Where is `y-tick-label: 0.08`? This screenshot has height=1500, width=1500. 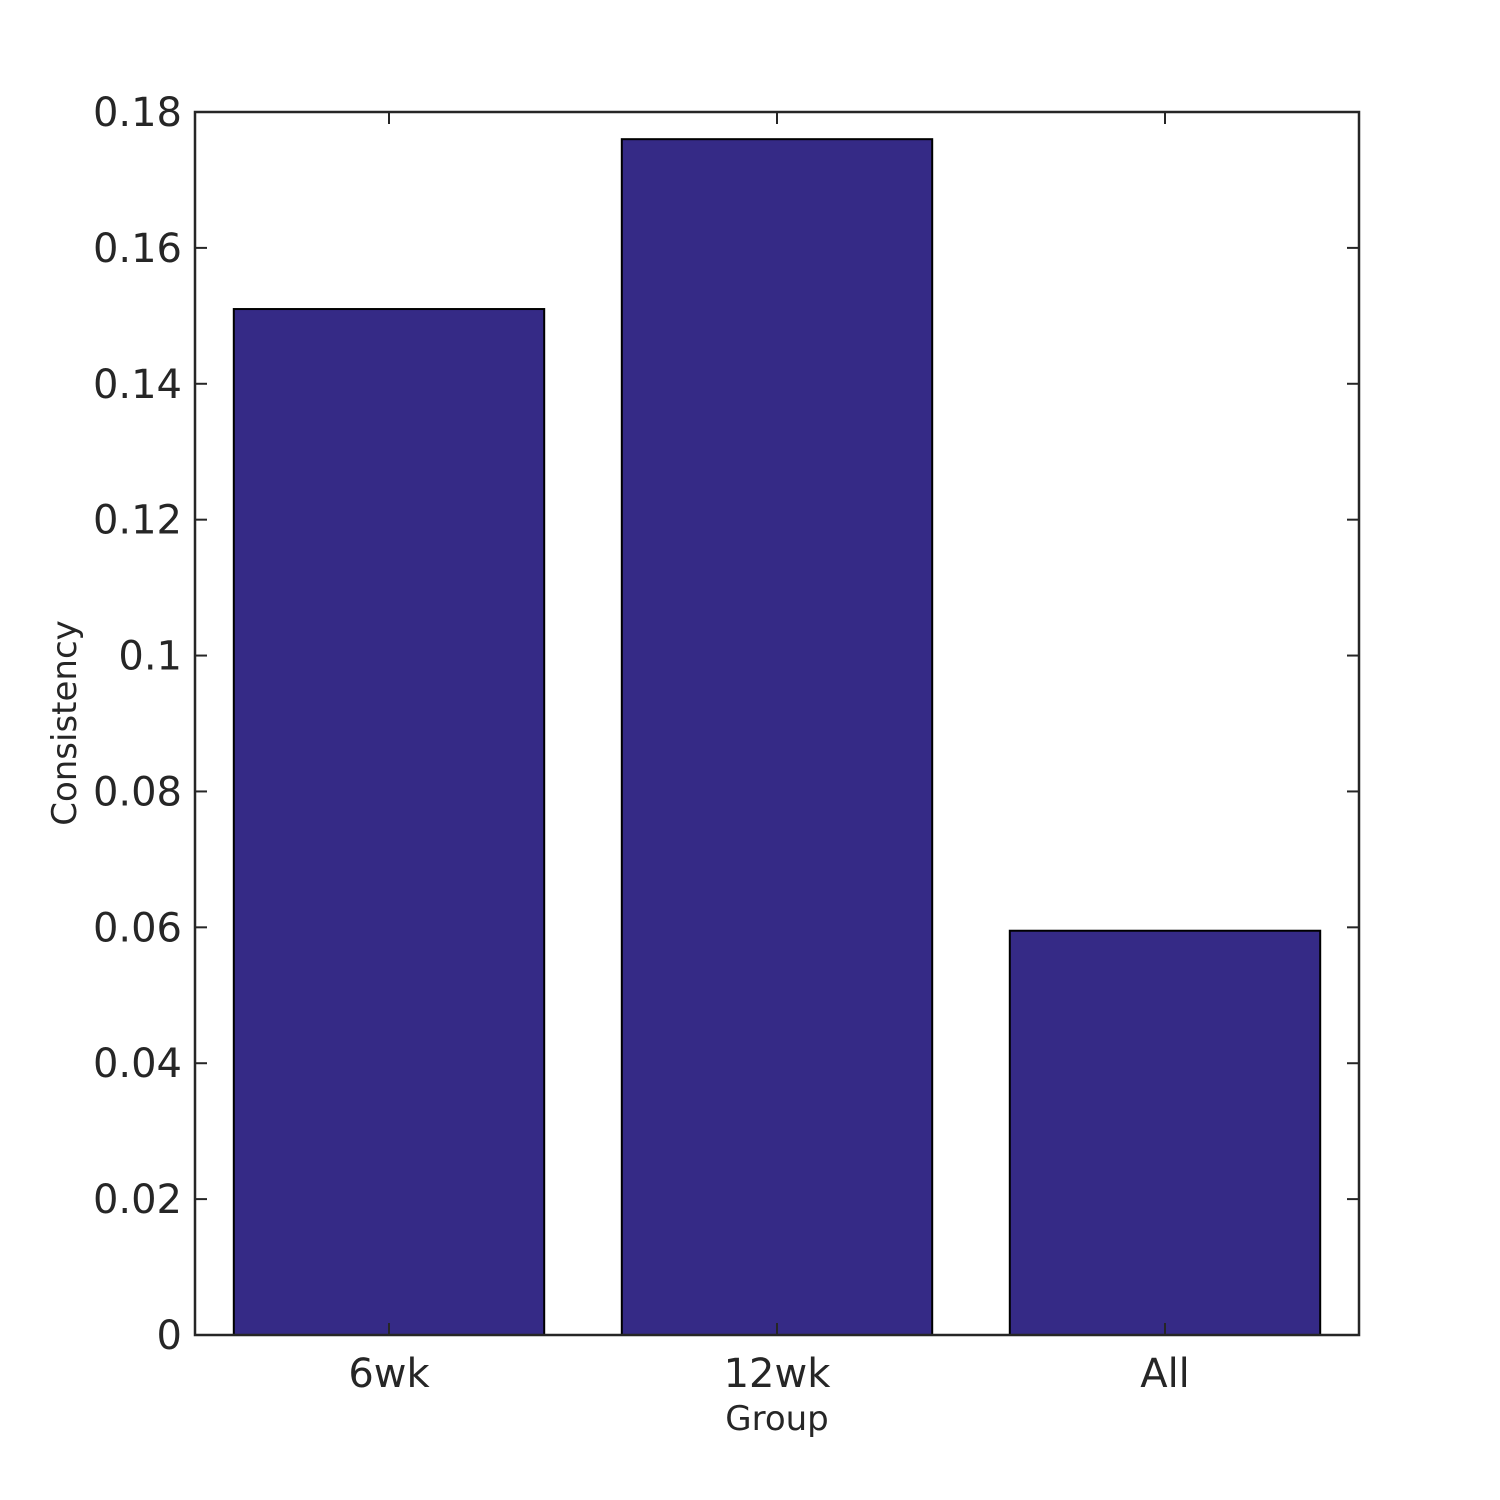
y-tick-label: 0.08 is located at coordinates (137, 792).